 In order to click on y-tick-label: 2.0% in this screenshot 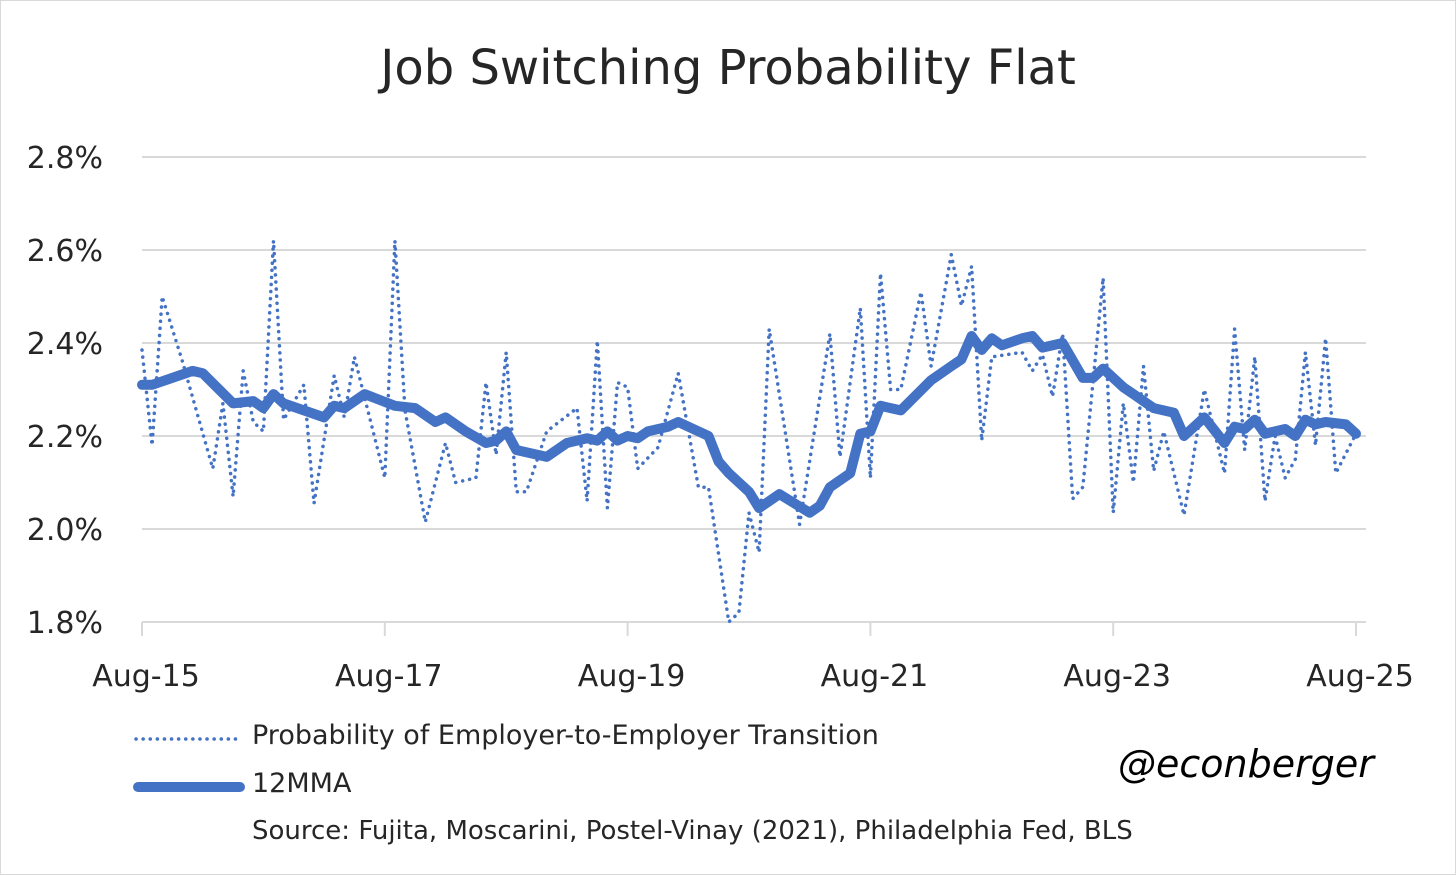, I will do `click(65, 530)`.